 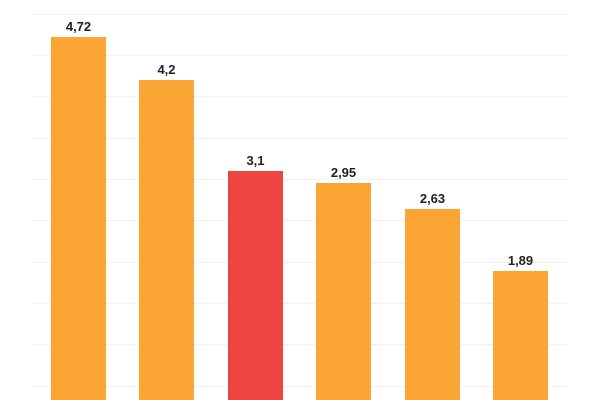 I want to click on bar-value-label: 1,89, so click(x=520, y=260).